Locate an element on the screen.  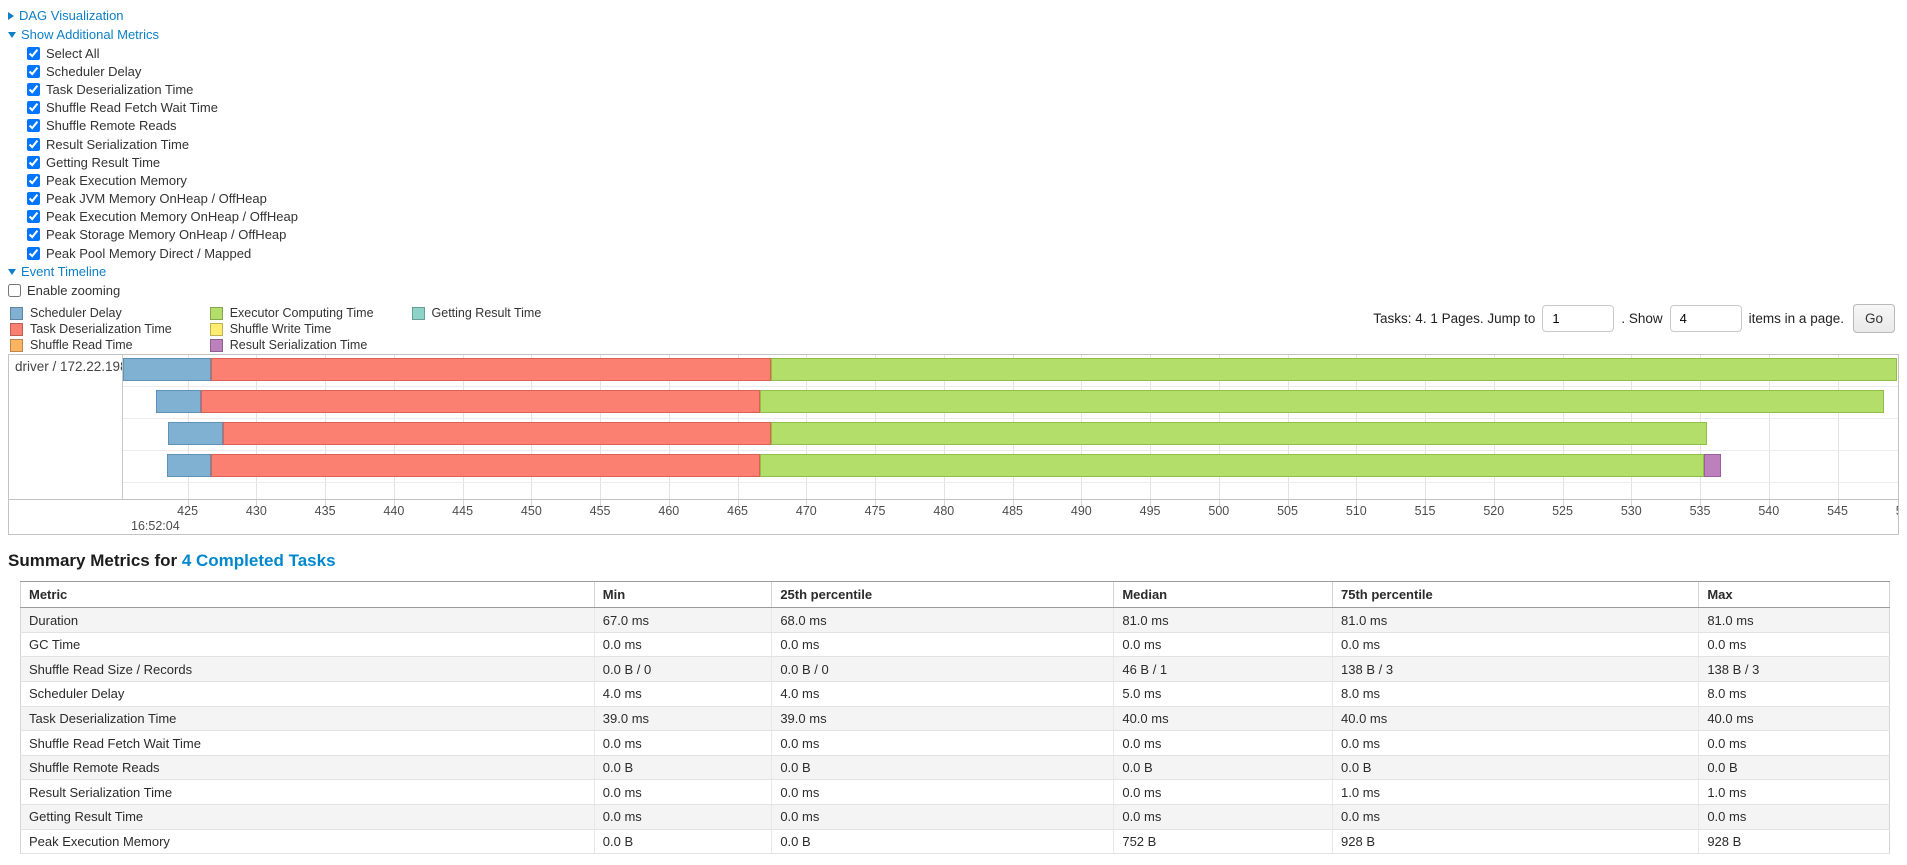
metric-checkbox-row: Scheduler Delay is located at coordinates (967, 71).